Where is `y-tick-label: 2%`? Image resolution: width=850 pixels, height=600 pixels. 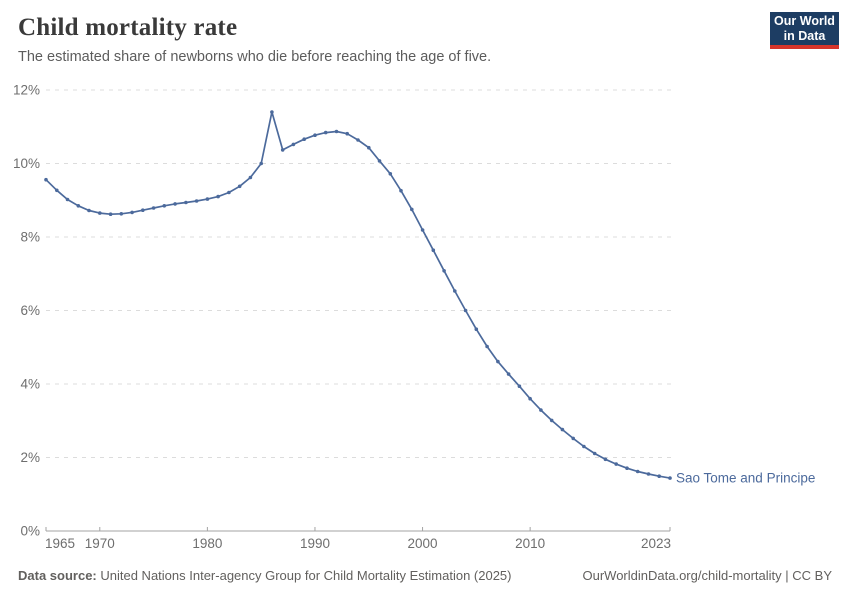
y-tick-label: 2% is located at coordinates (30, 457).